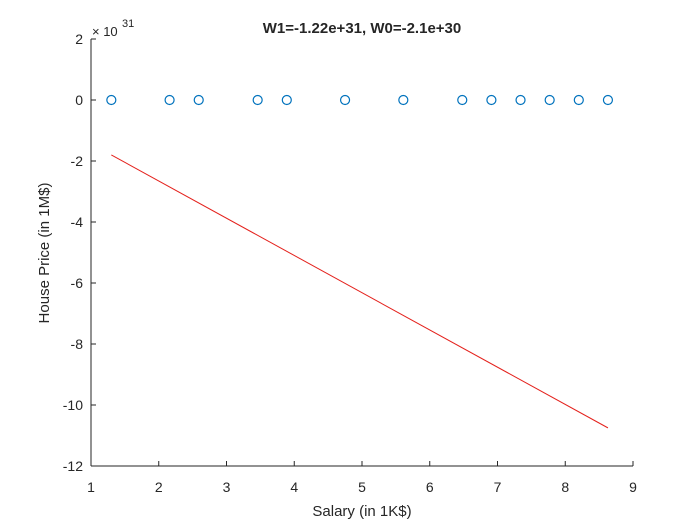 The height and width of the screenshot is (525, 700). I want to click on x-tick-label: 3, so click(227, 487).